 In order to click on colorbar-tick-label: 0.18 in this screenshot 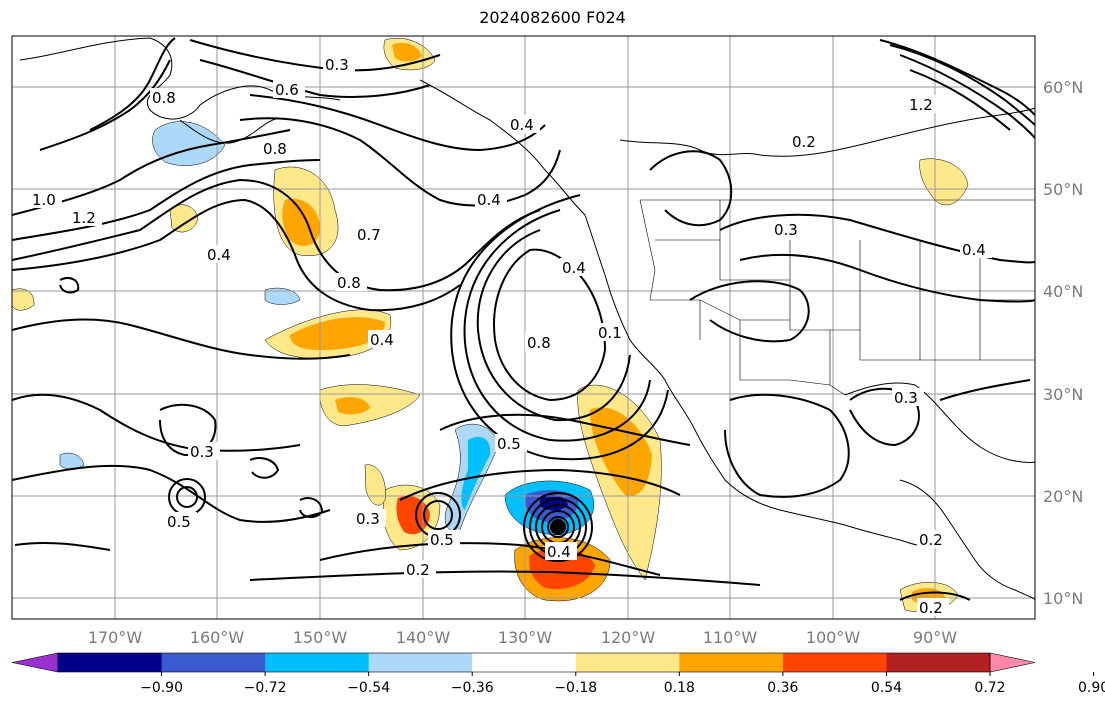, I will do `click(679, 688)`.